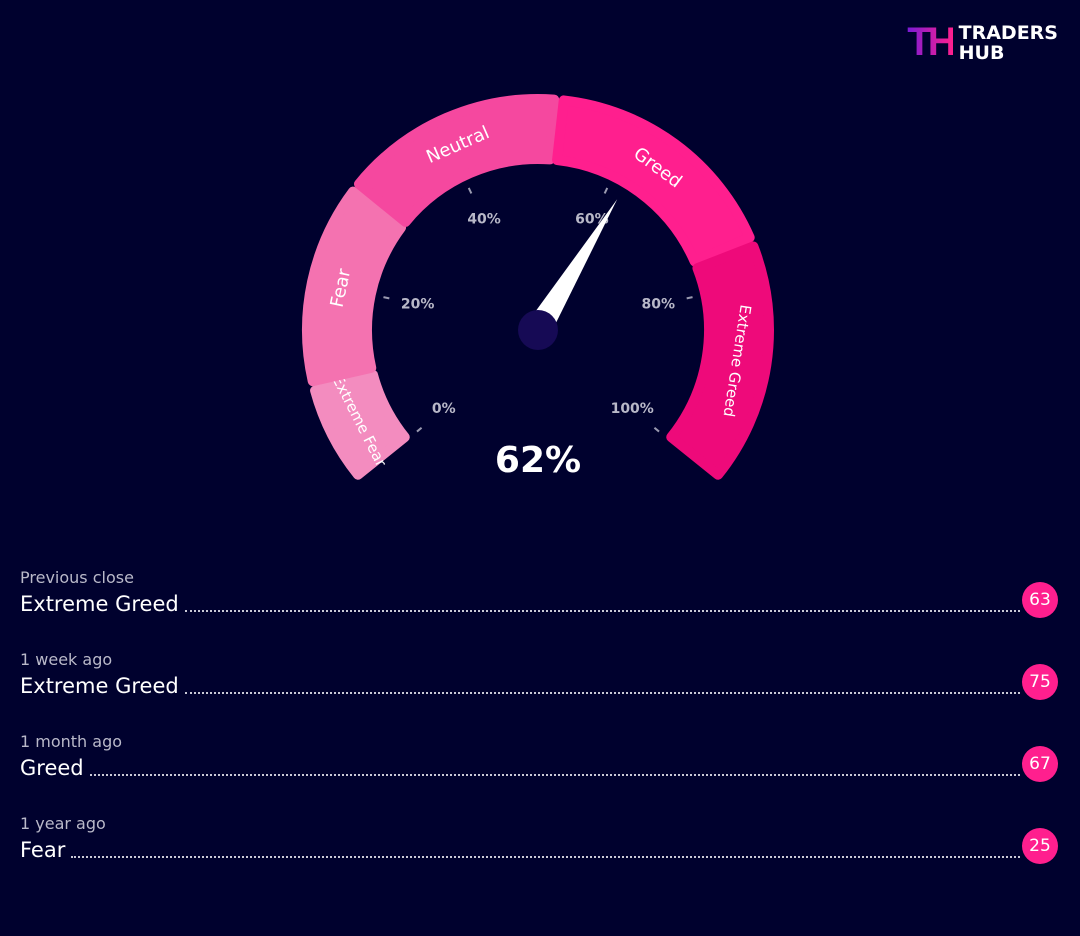 This screenshot has width=1080, height=936. Describe the element at coordinates (981, 52) in the screenshot. I see `logo-line: HUB` at that location.